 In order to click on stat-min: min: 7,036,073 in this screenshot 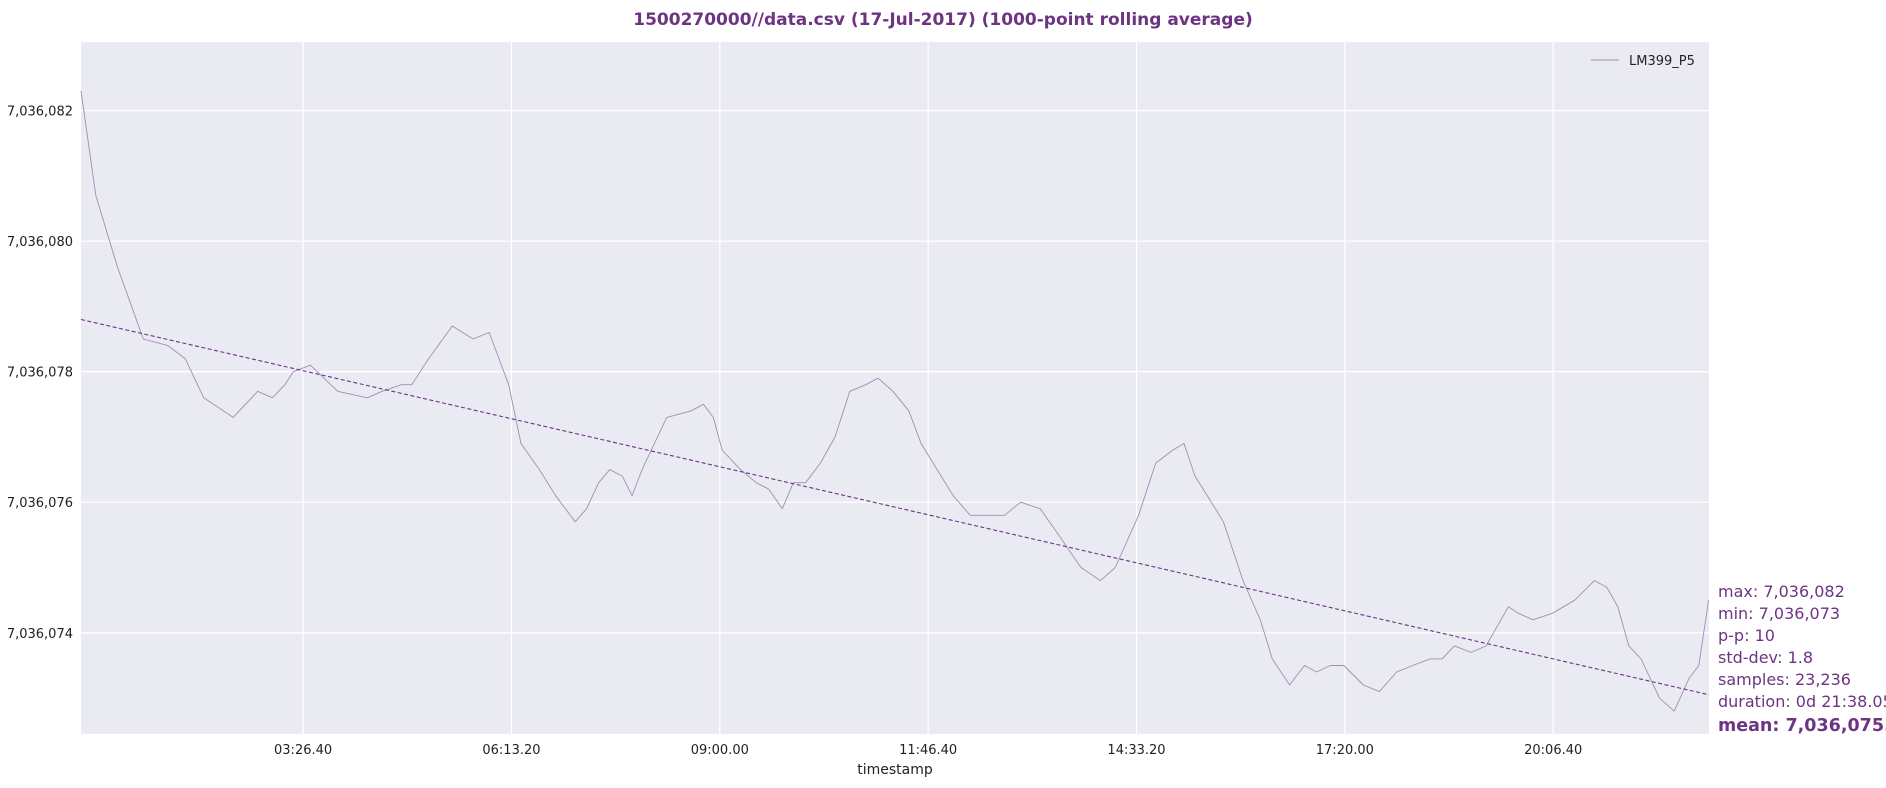, I will do `click(1779, 613)`.